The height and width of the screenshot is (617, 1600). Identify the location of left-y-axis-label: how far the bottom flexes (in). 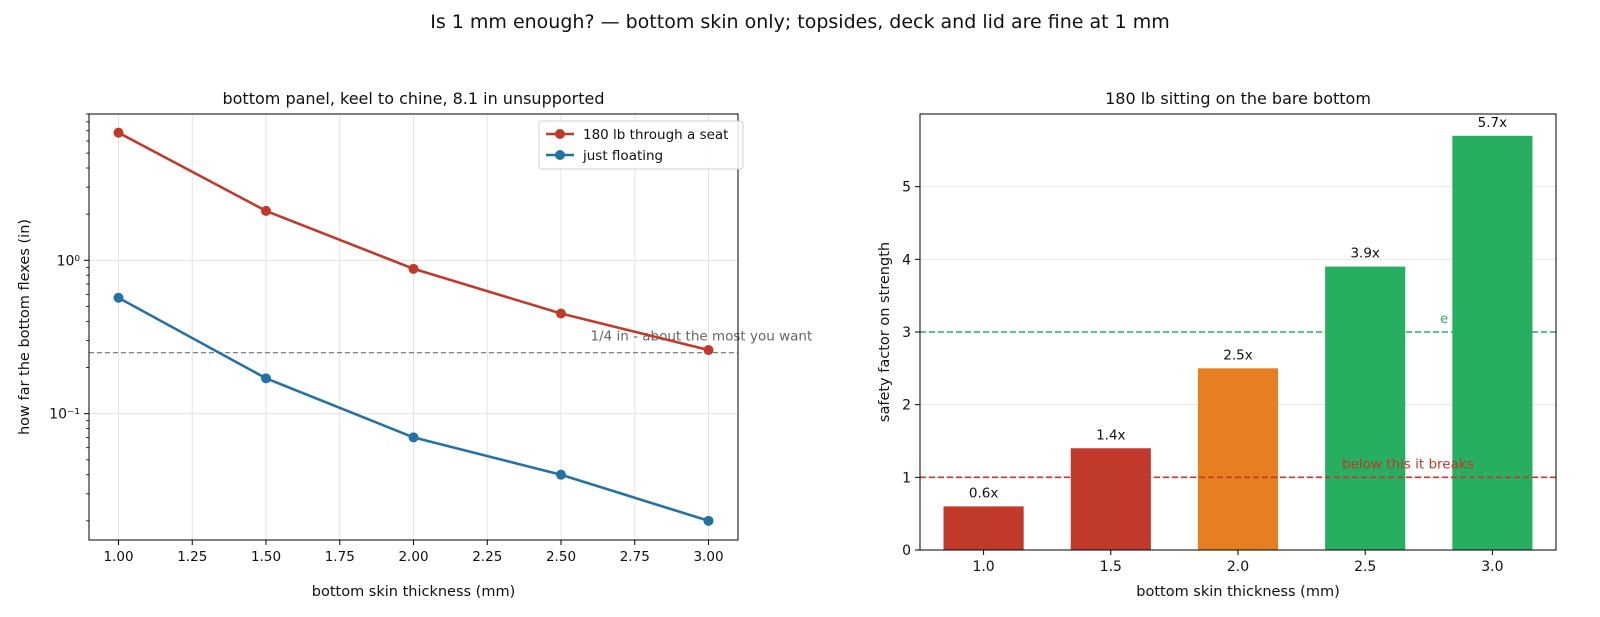
(25, 327).